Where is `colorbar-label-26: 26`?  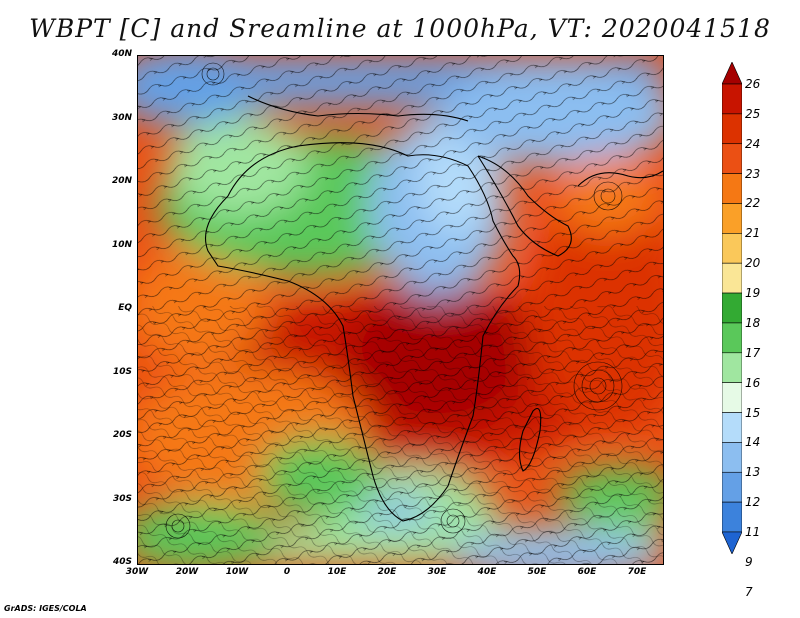 colorbar-label-26: 26 is located at coordinates (753, 84).